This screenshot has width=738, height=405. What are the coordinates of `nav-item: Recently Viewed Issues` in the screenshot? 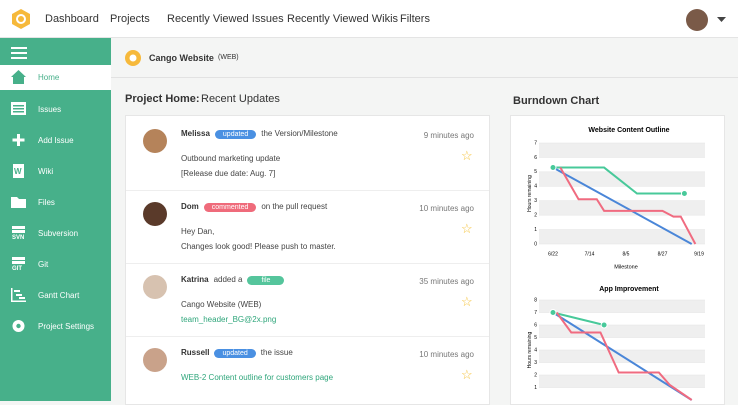 It's located at (225, 19).